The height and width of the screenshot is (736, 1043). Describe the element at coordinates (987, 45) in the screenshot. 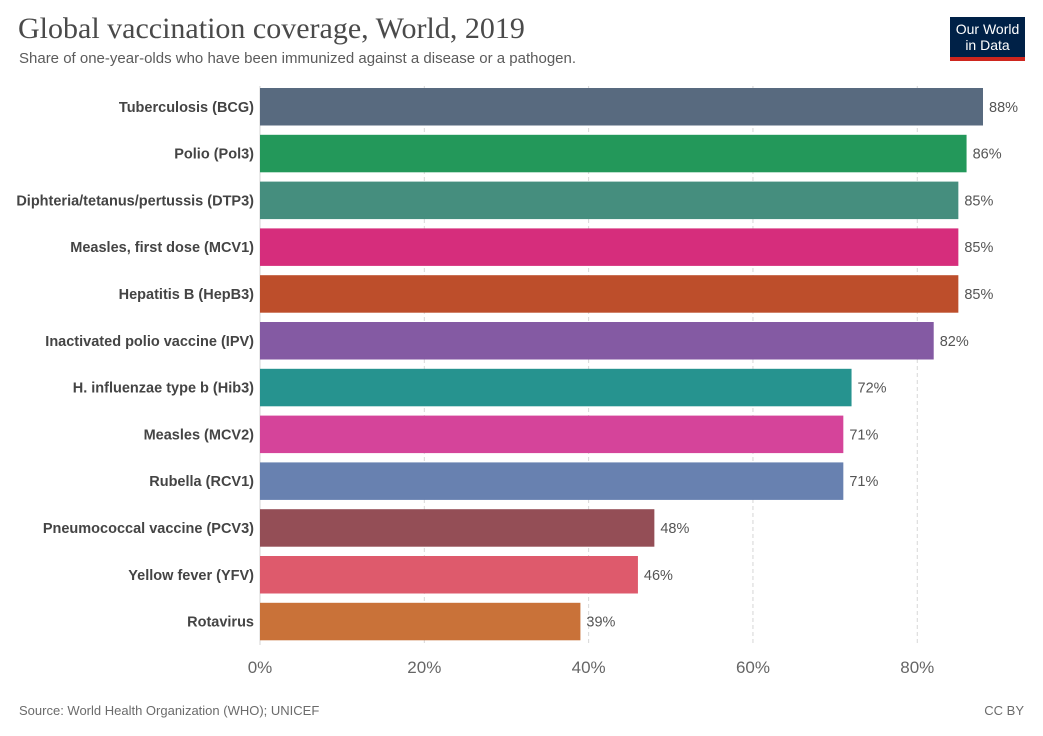

I see `logo-line-2: in Data` at that location.